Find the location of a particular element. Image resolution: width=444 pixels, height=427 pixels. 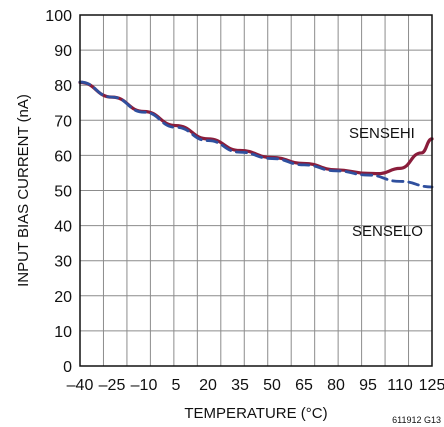

x-tick-label: 5 is located at coordinates (176, 385).